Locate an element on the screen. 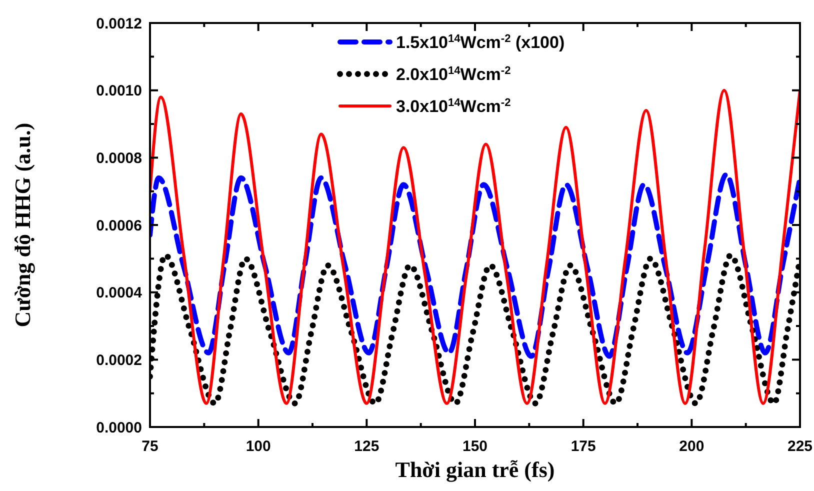  x-axis-title: Thời gian trễ (fs) is located at coordinates (475, 469).